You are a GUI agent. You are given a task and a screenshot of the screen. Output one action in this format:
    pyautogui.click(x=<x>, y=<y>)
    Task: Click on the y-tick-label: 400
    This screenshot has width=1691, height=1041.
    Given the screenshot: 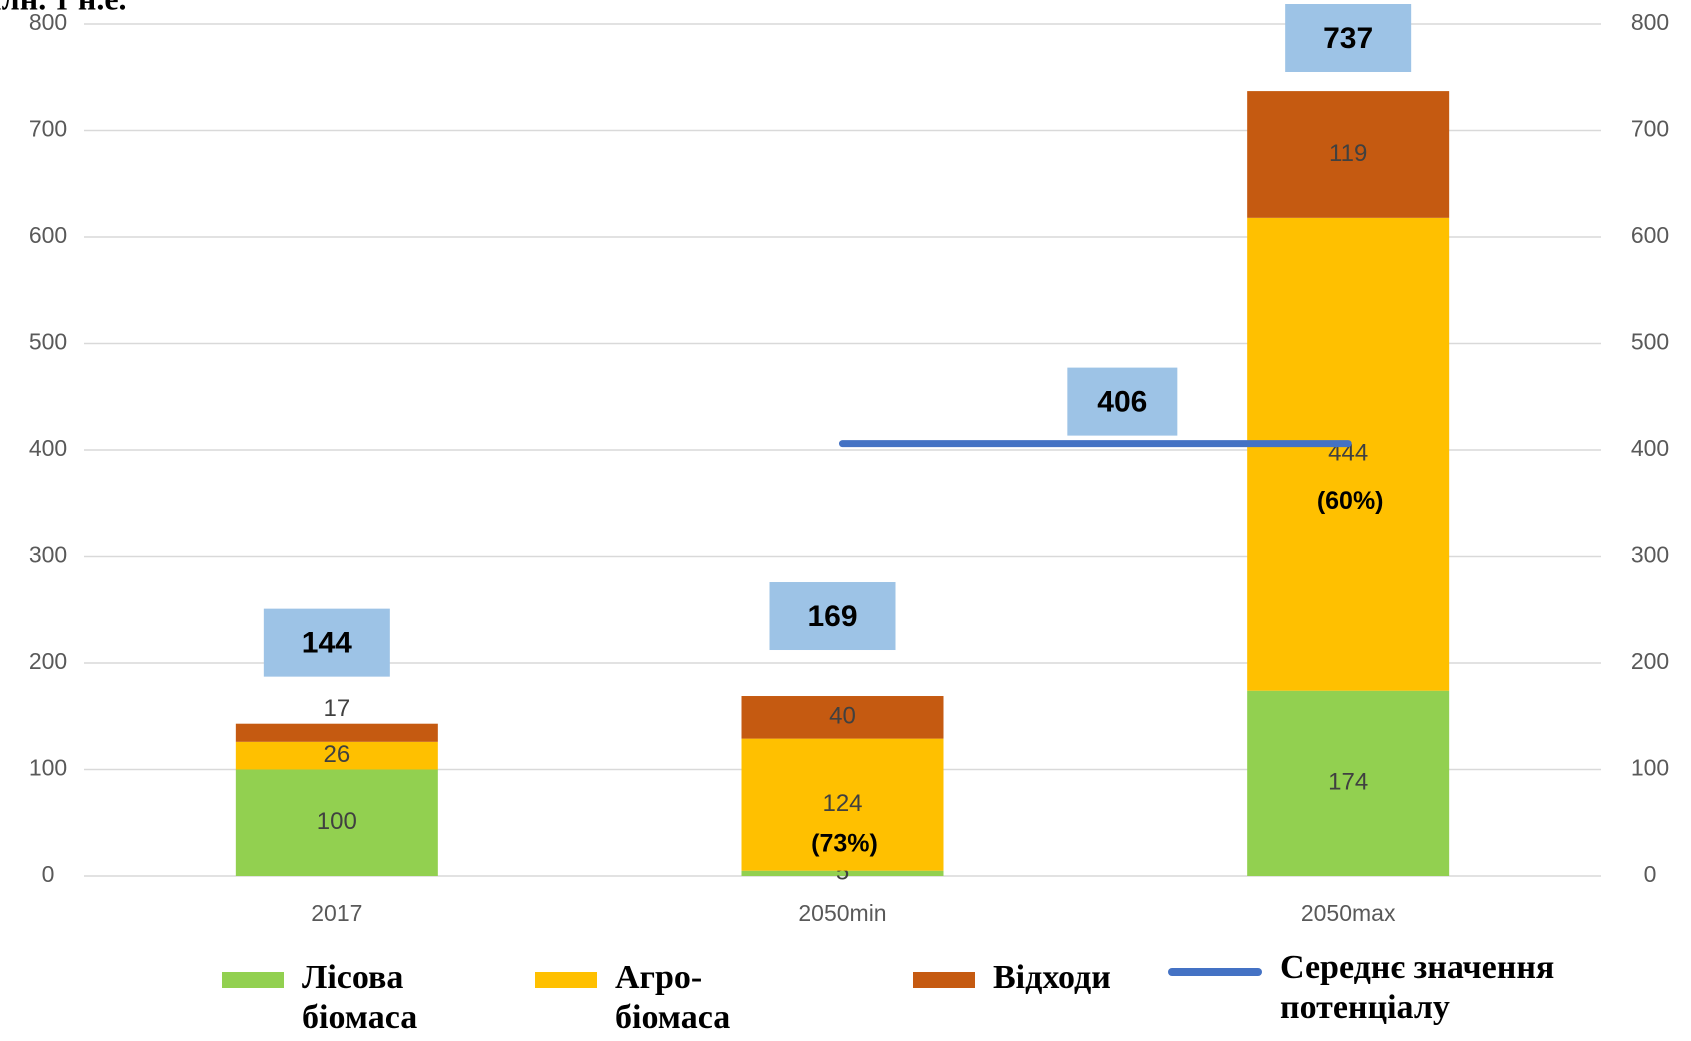 What is the action you would take?
    pyautogui.click(x=48, y=448)
    